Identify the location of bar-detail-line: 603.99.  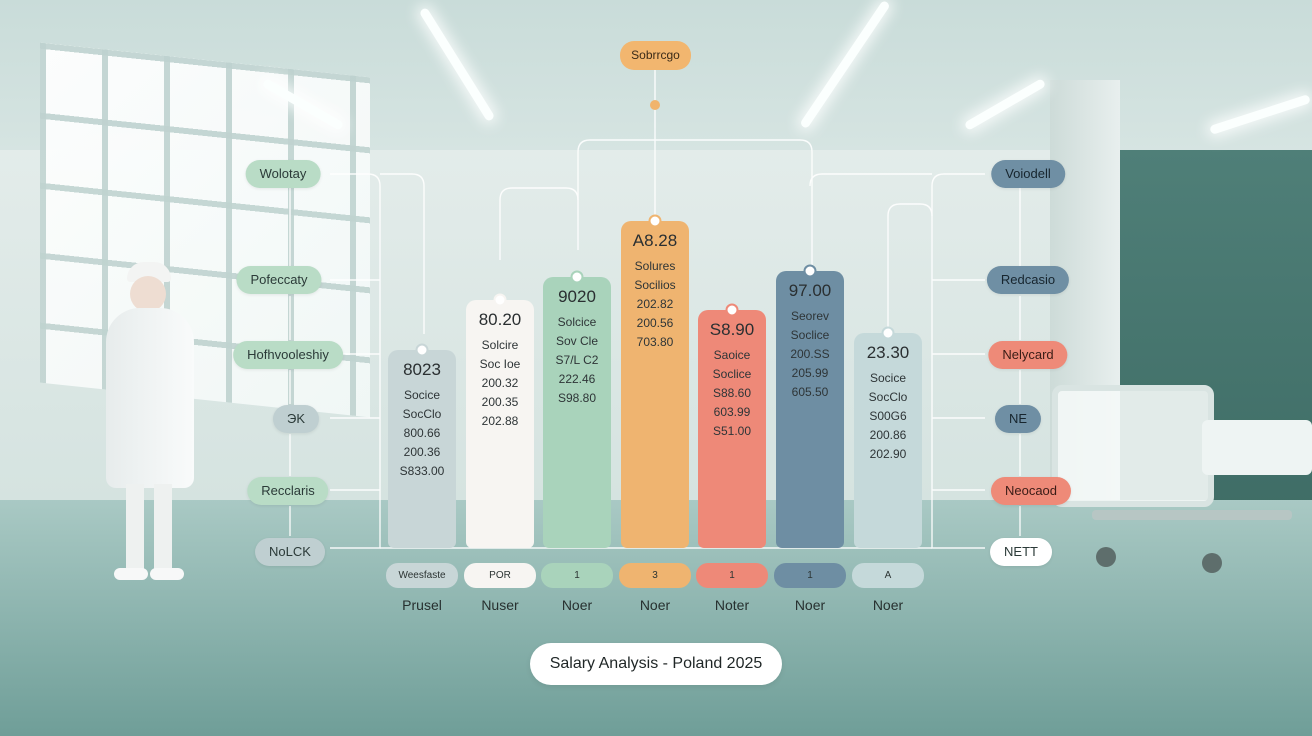
(732, 412).